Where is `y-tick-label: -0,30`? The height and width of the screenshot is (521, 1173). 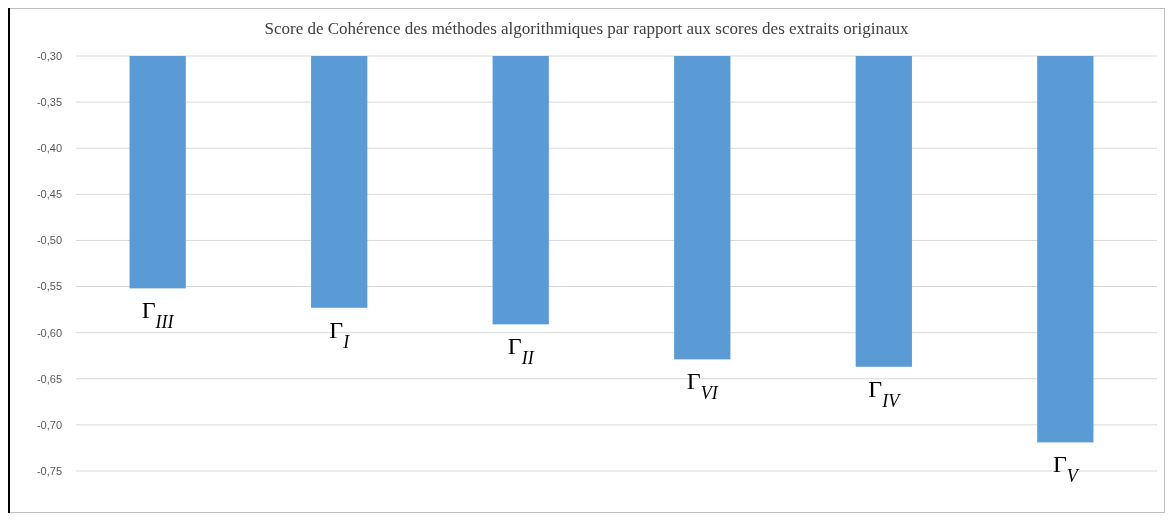 y-tick-label: -0,30 is located at coordinates (49, 55).